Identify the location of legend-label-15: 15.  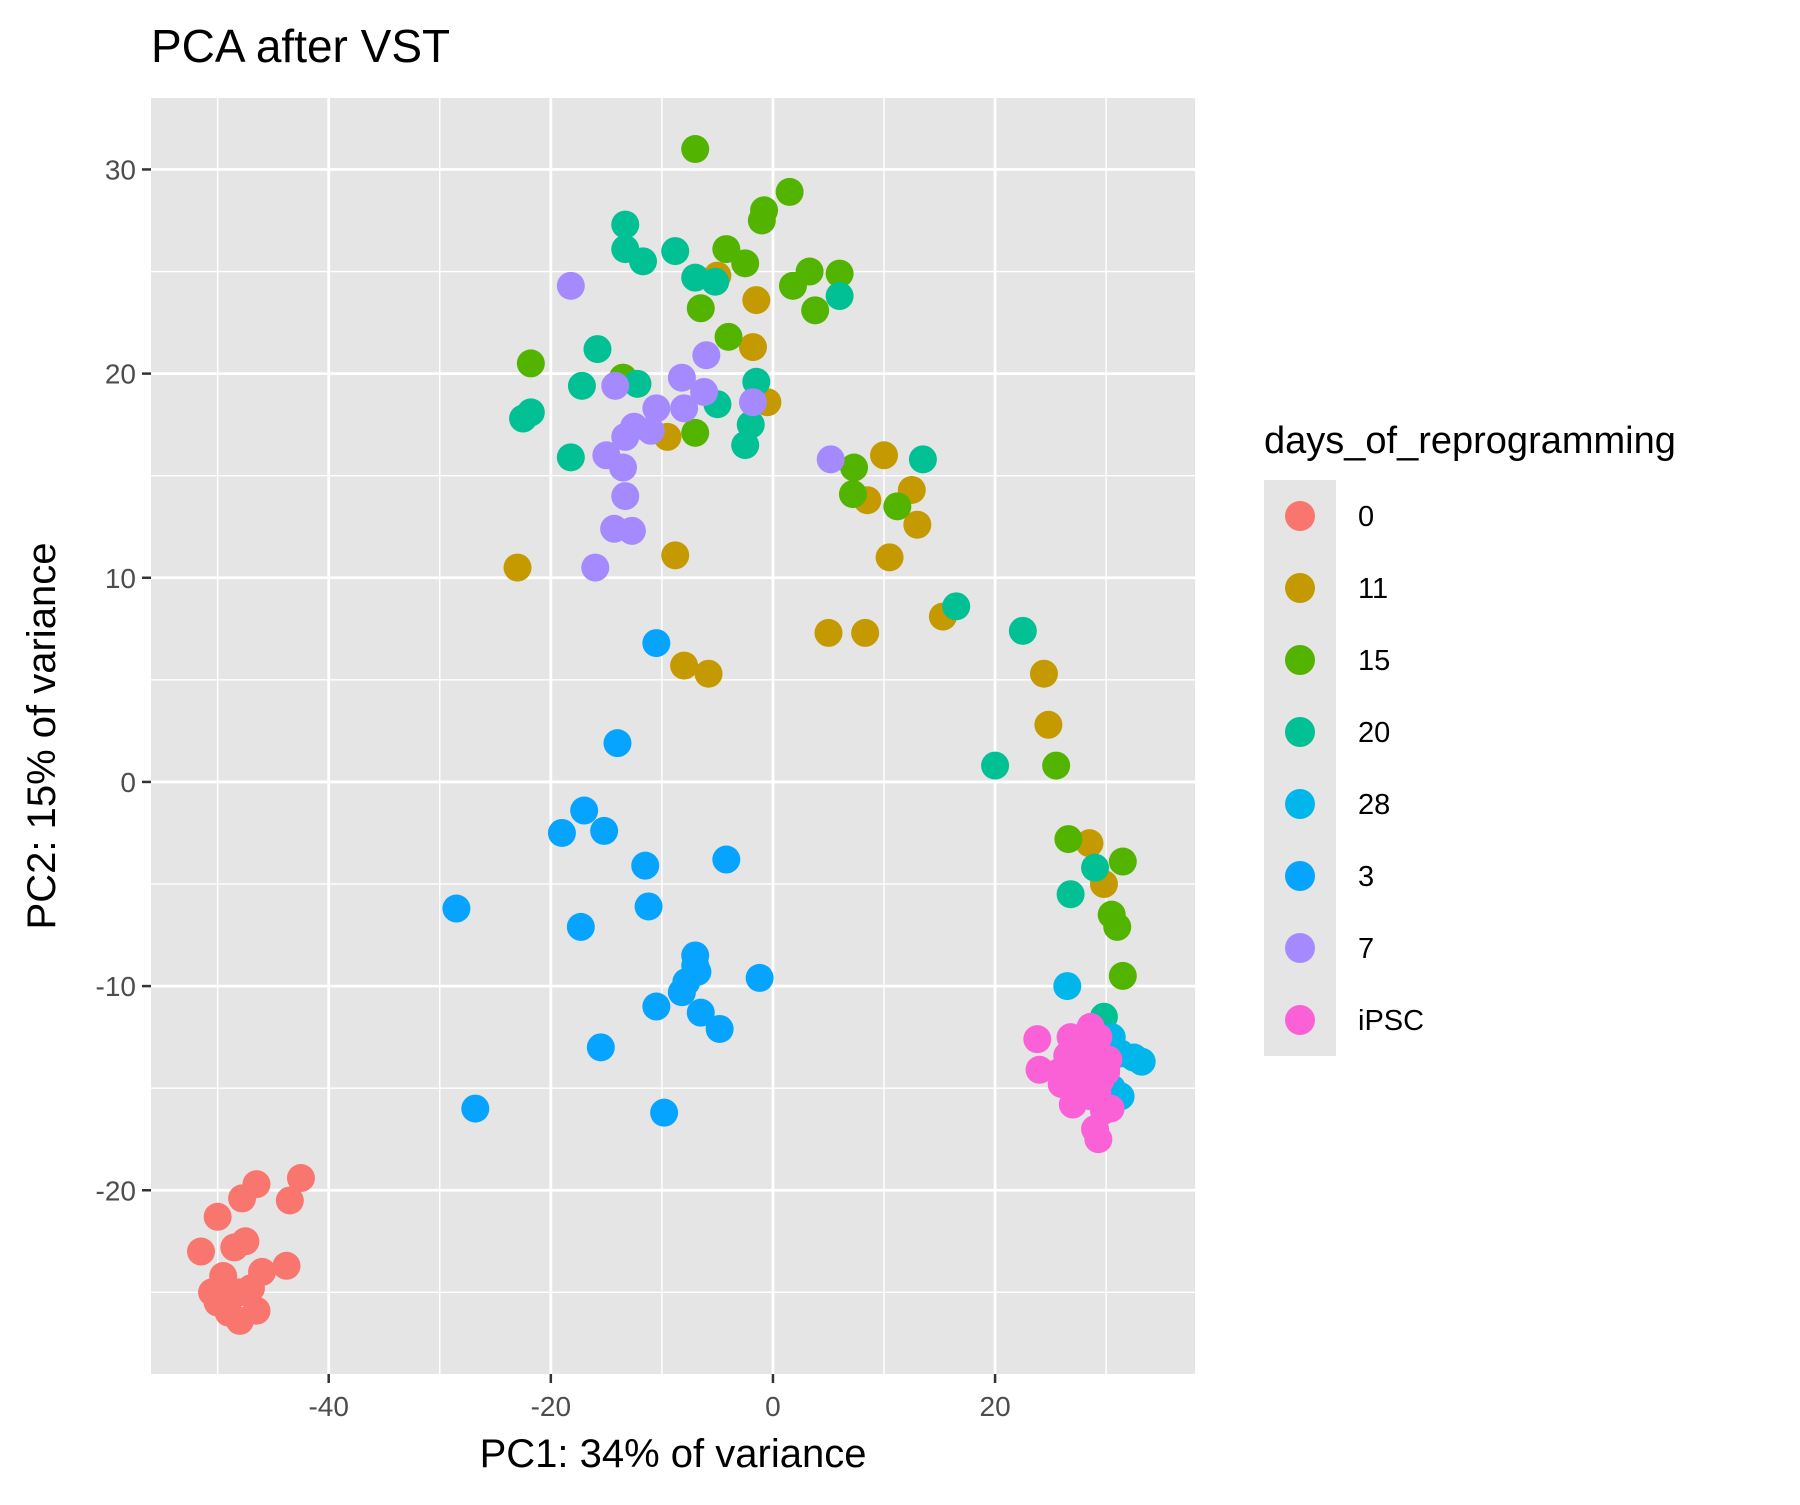
(1374, 661).